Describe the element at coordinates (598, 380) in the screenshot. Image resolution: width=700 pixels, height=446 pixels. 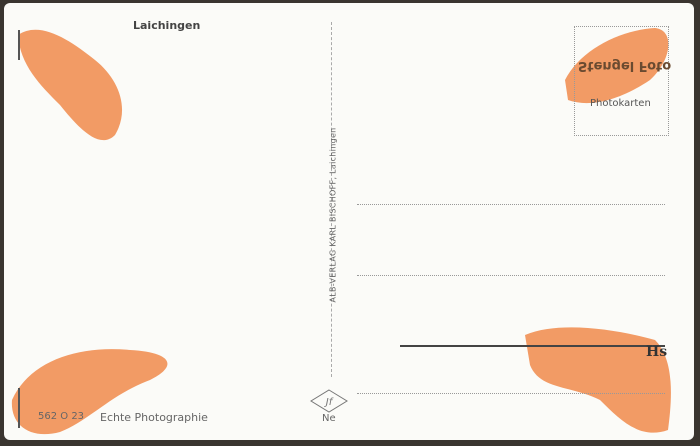
I see `stain-bottom-right` at that location.